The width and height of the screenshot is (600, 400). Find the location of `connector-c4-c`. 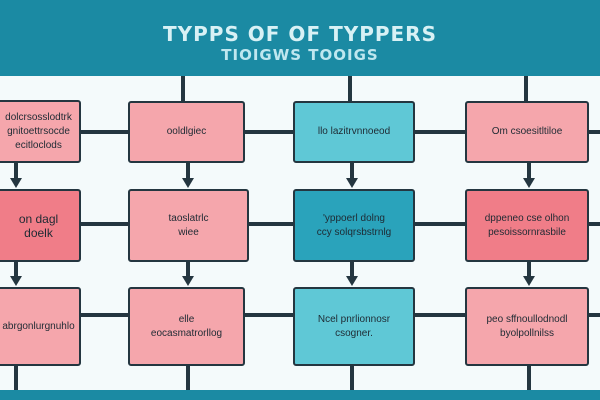

connector-c4-c is located at coordinates (529, 378).